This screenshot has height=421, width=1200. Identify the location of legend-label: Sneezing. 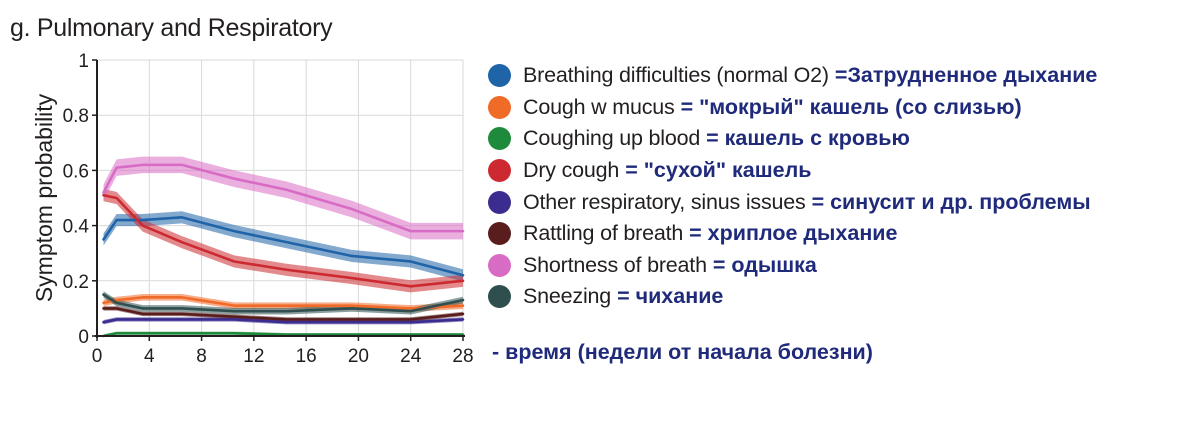
(567, 296).